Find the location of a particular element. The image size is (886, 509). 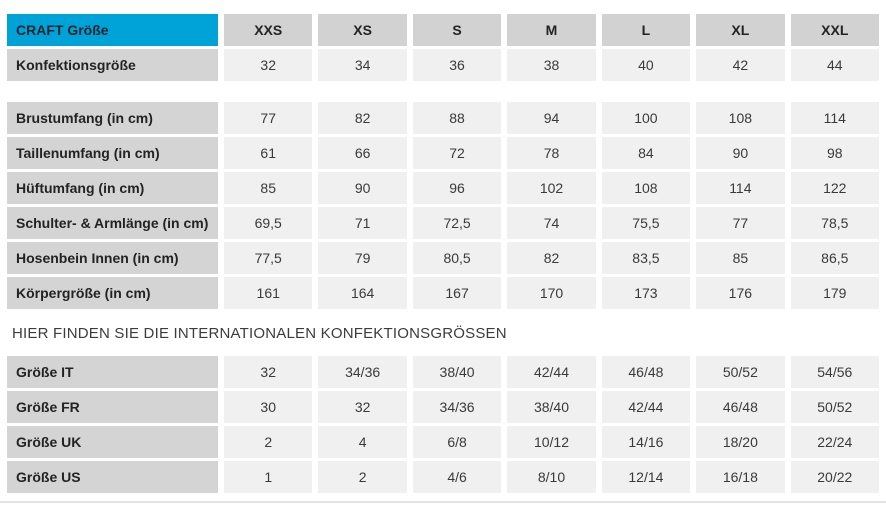

size-value-cell: 84 is located at coordinates (646, 153).